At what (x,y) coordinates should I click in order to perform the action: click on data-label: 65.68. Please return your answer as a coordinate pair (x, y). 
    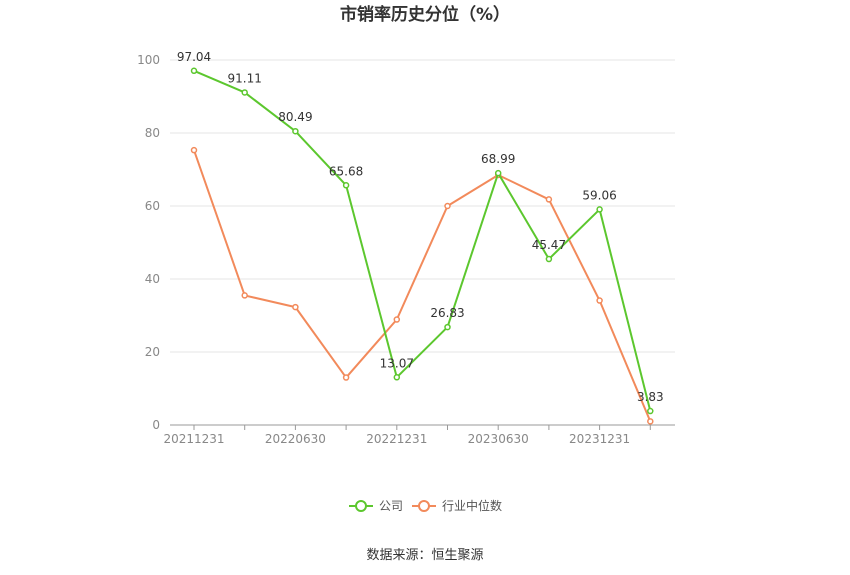
    Looking at the image, I should click on (346, 171).